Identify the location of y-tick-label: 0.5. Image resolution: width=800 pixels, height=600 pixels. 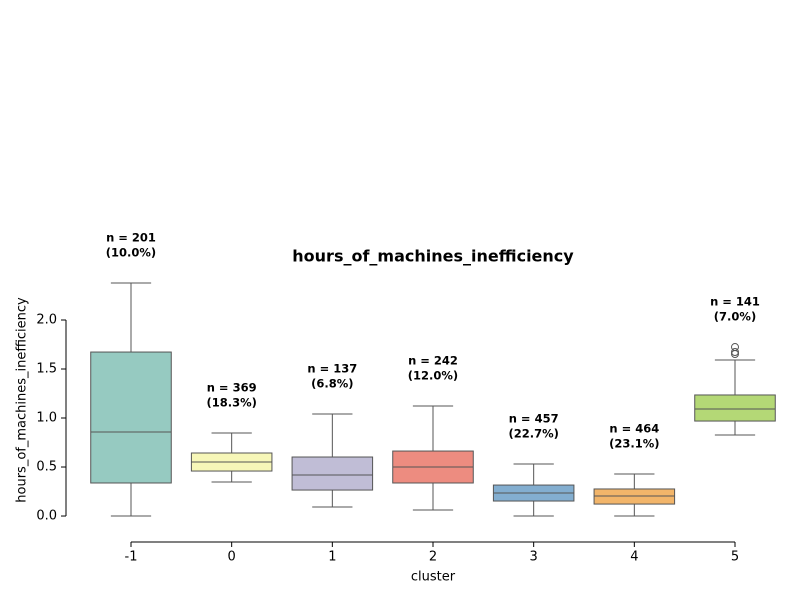
(46, 467).